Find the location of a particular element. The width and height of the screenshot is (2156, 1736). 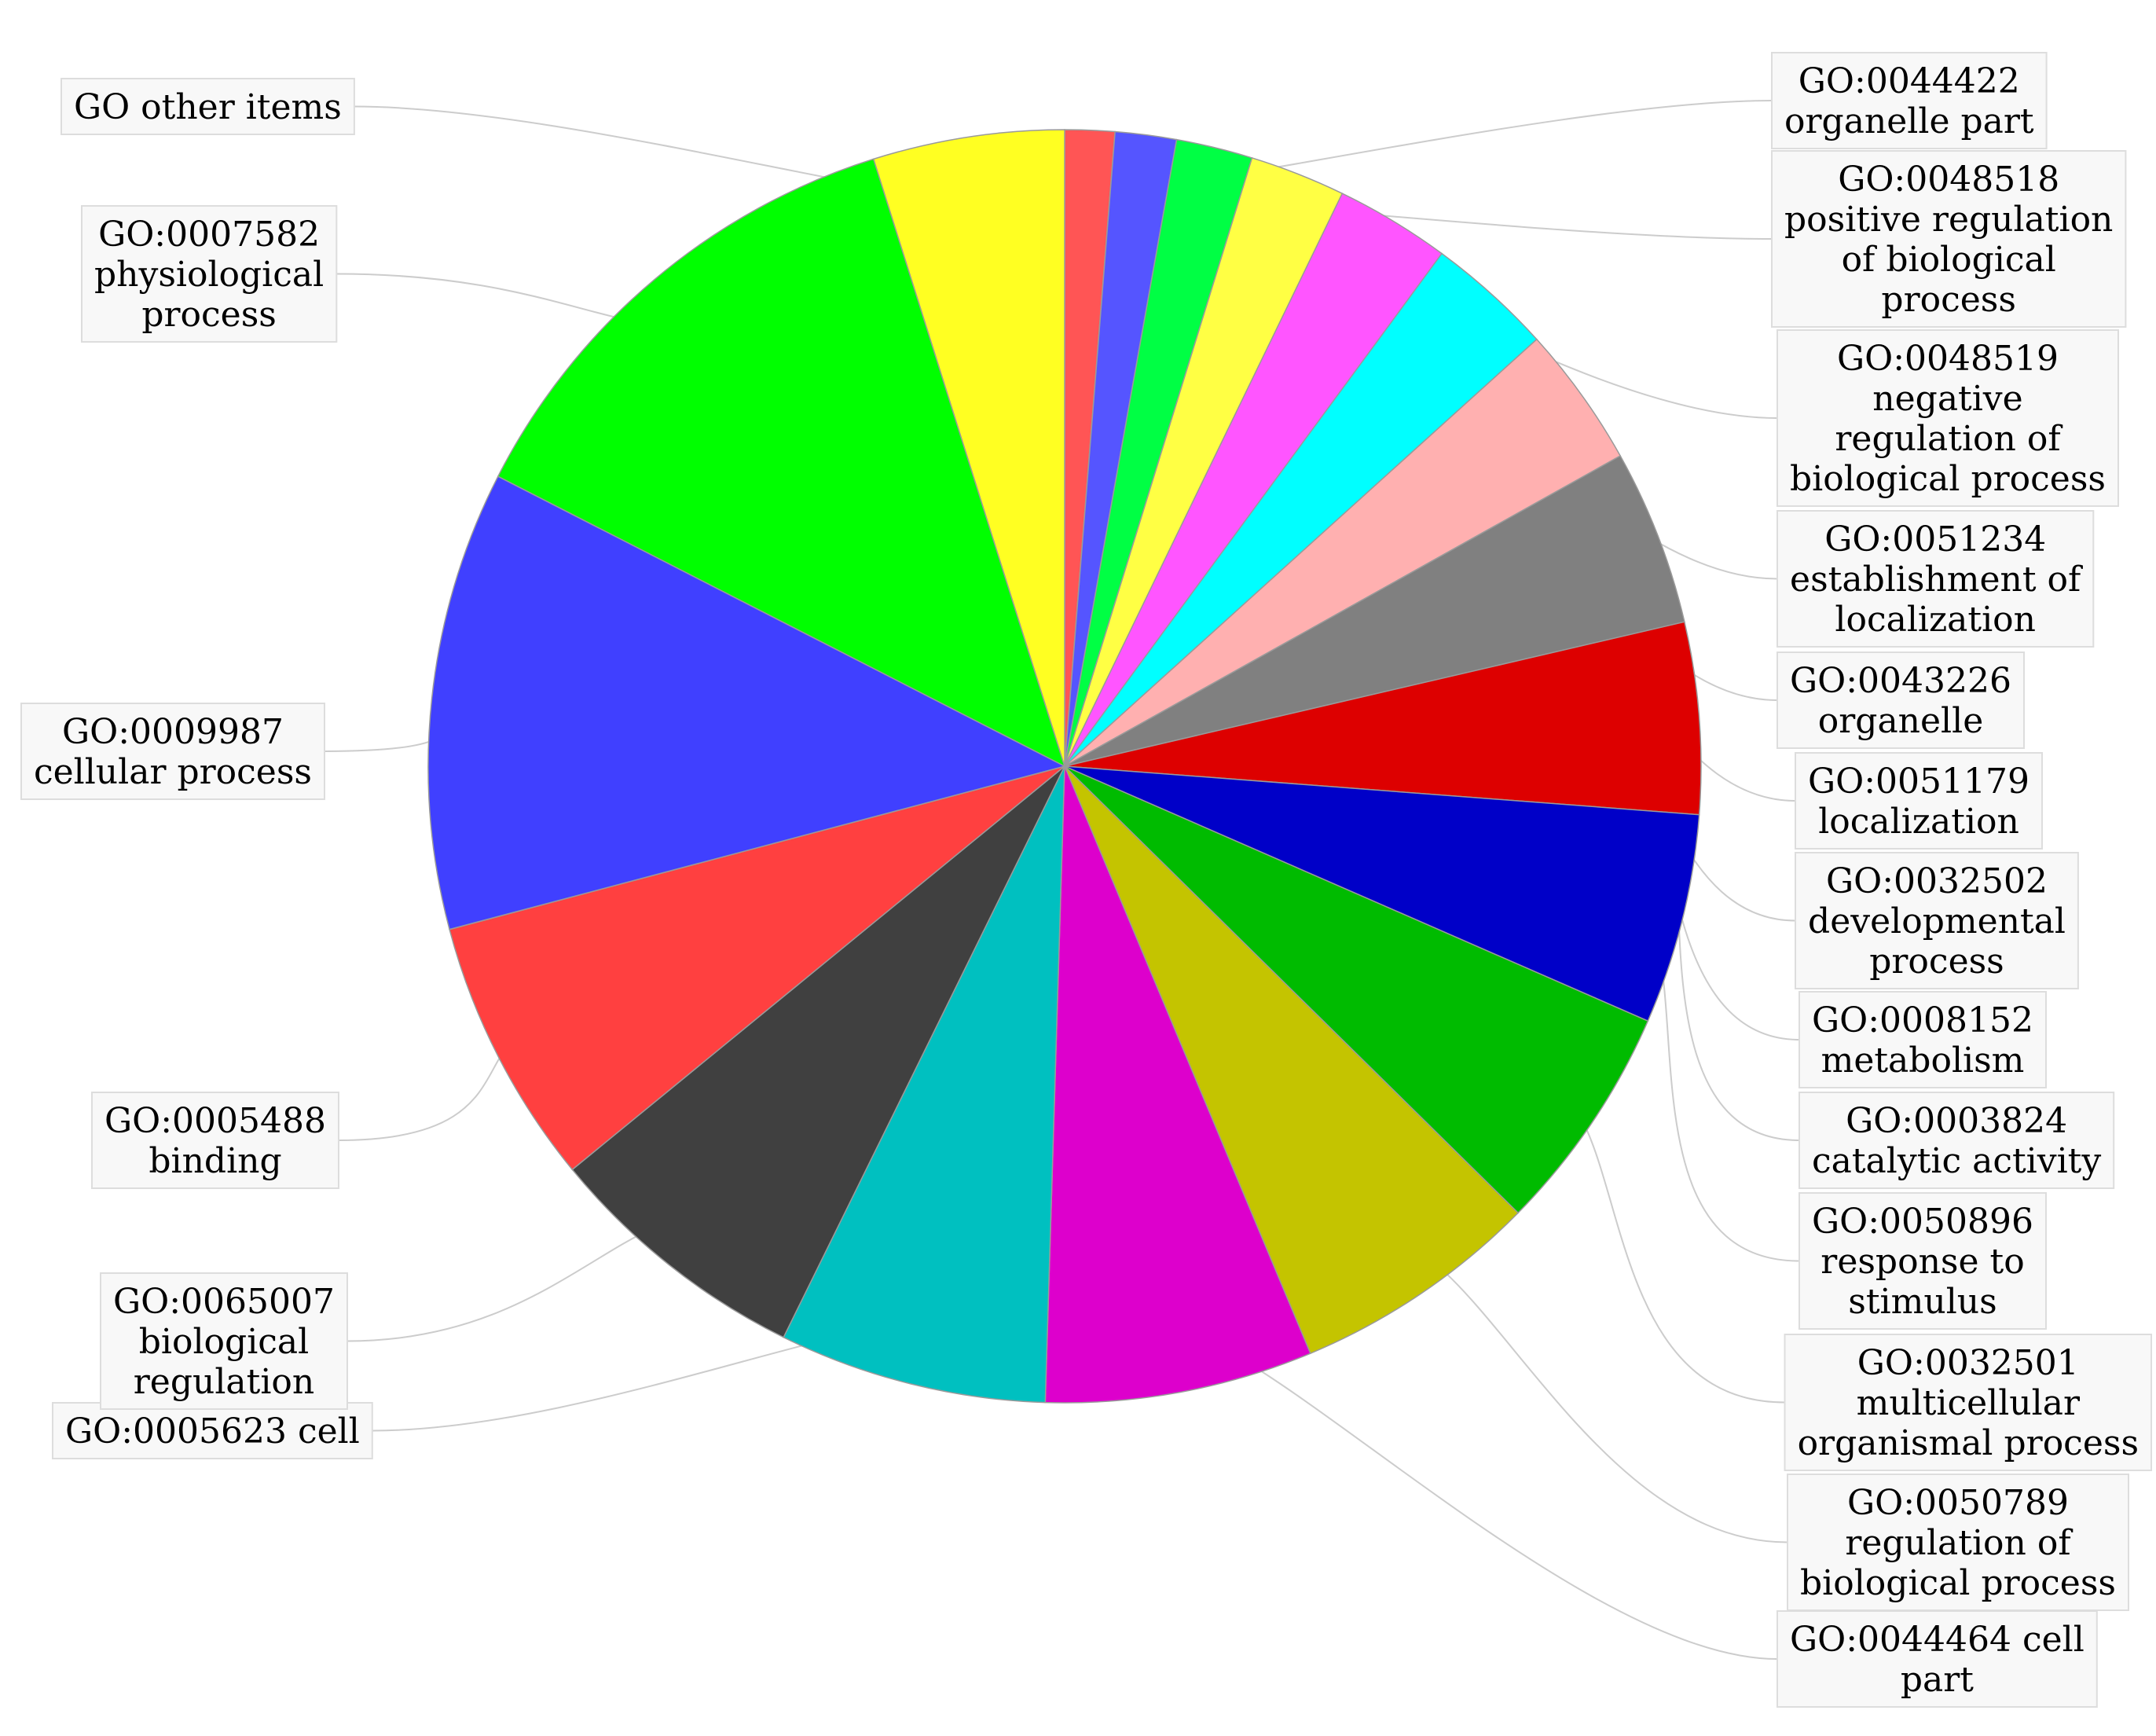

label-text: negative is located at coordinates (1947, 399).